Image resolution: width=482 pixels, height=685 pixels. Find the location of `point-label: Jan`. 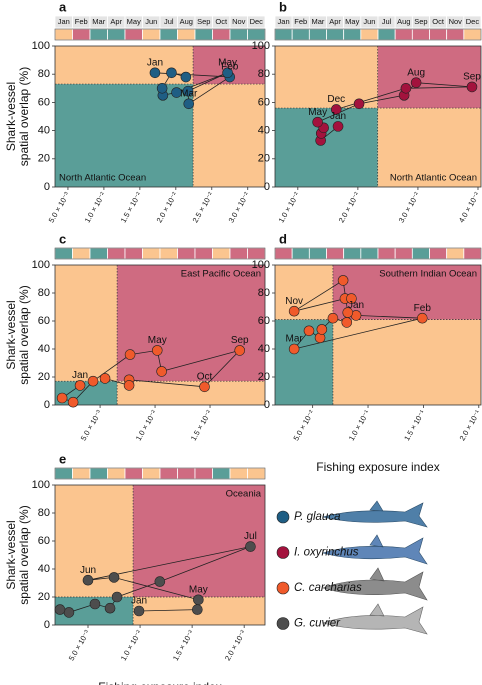

point-label: Jan is located at coordinates (356, 305).